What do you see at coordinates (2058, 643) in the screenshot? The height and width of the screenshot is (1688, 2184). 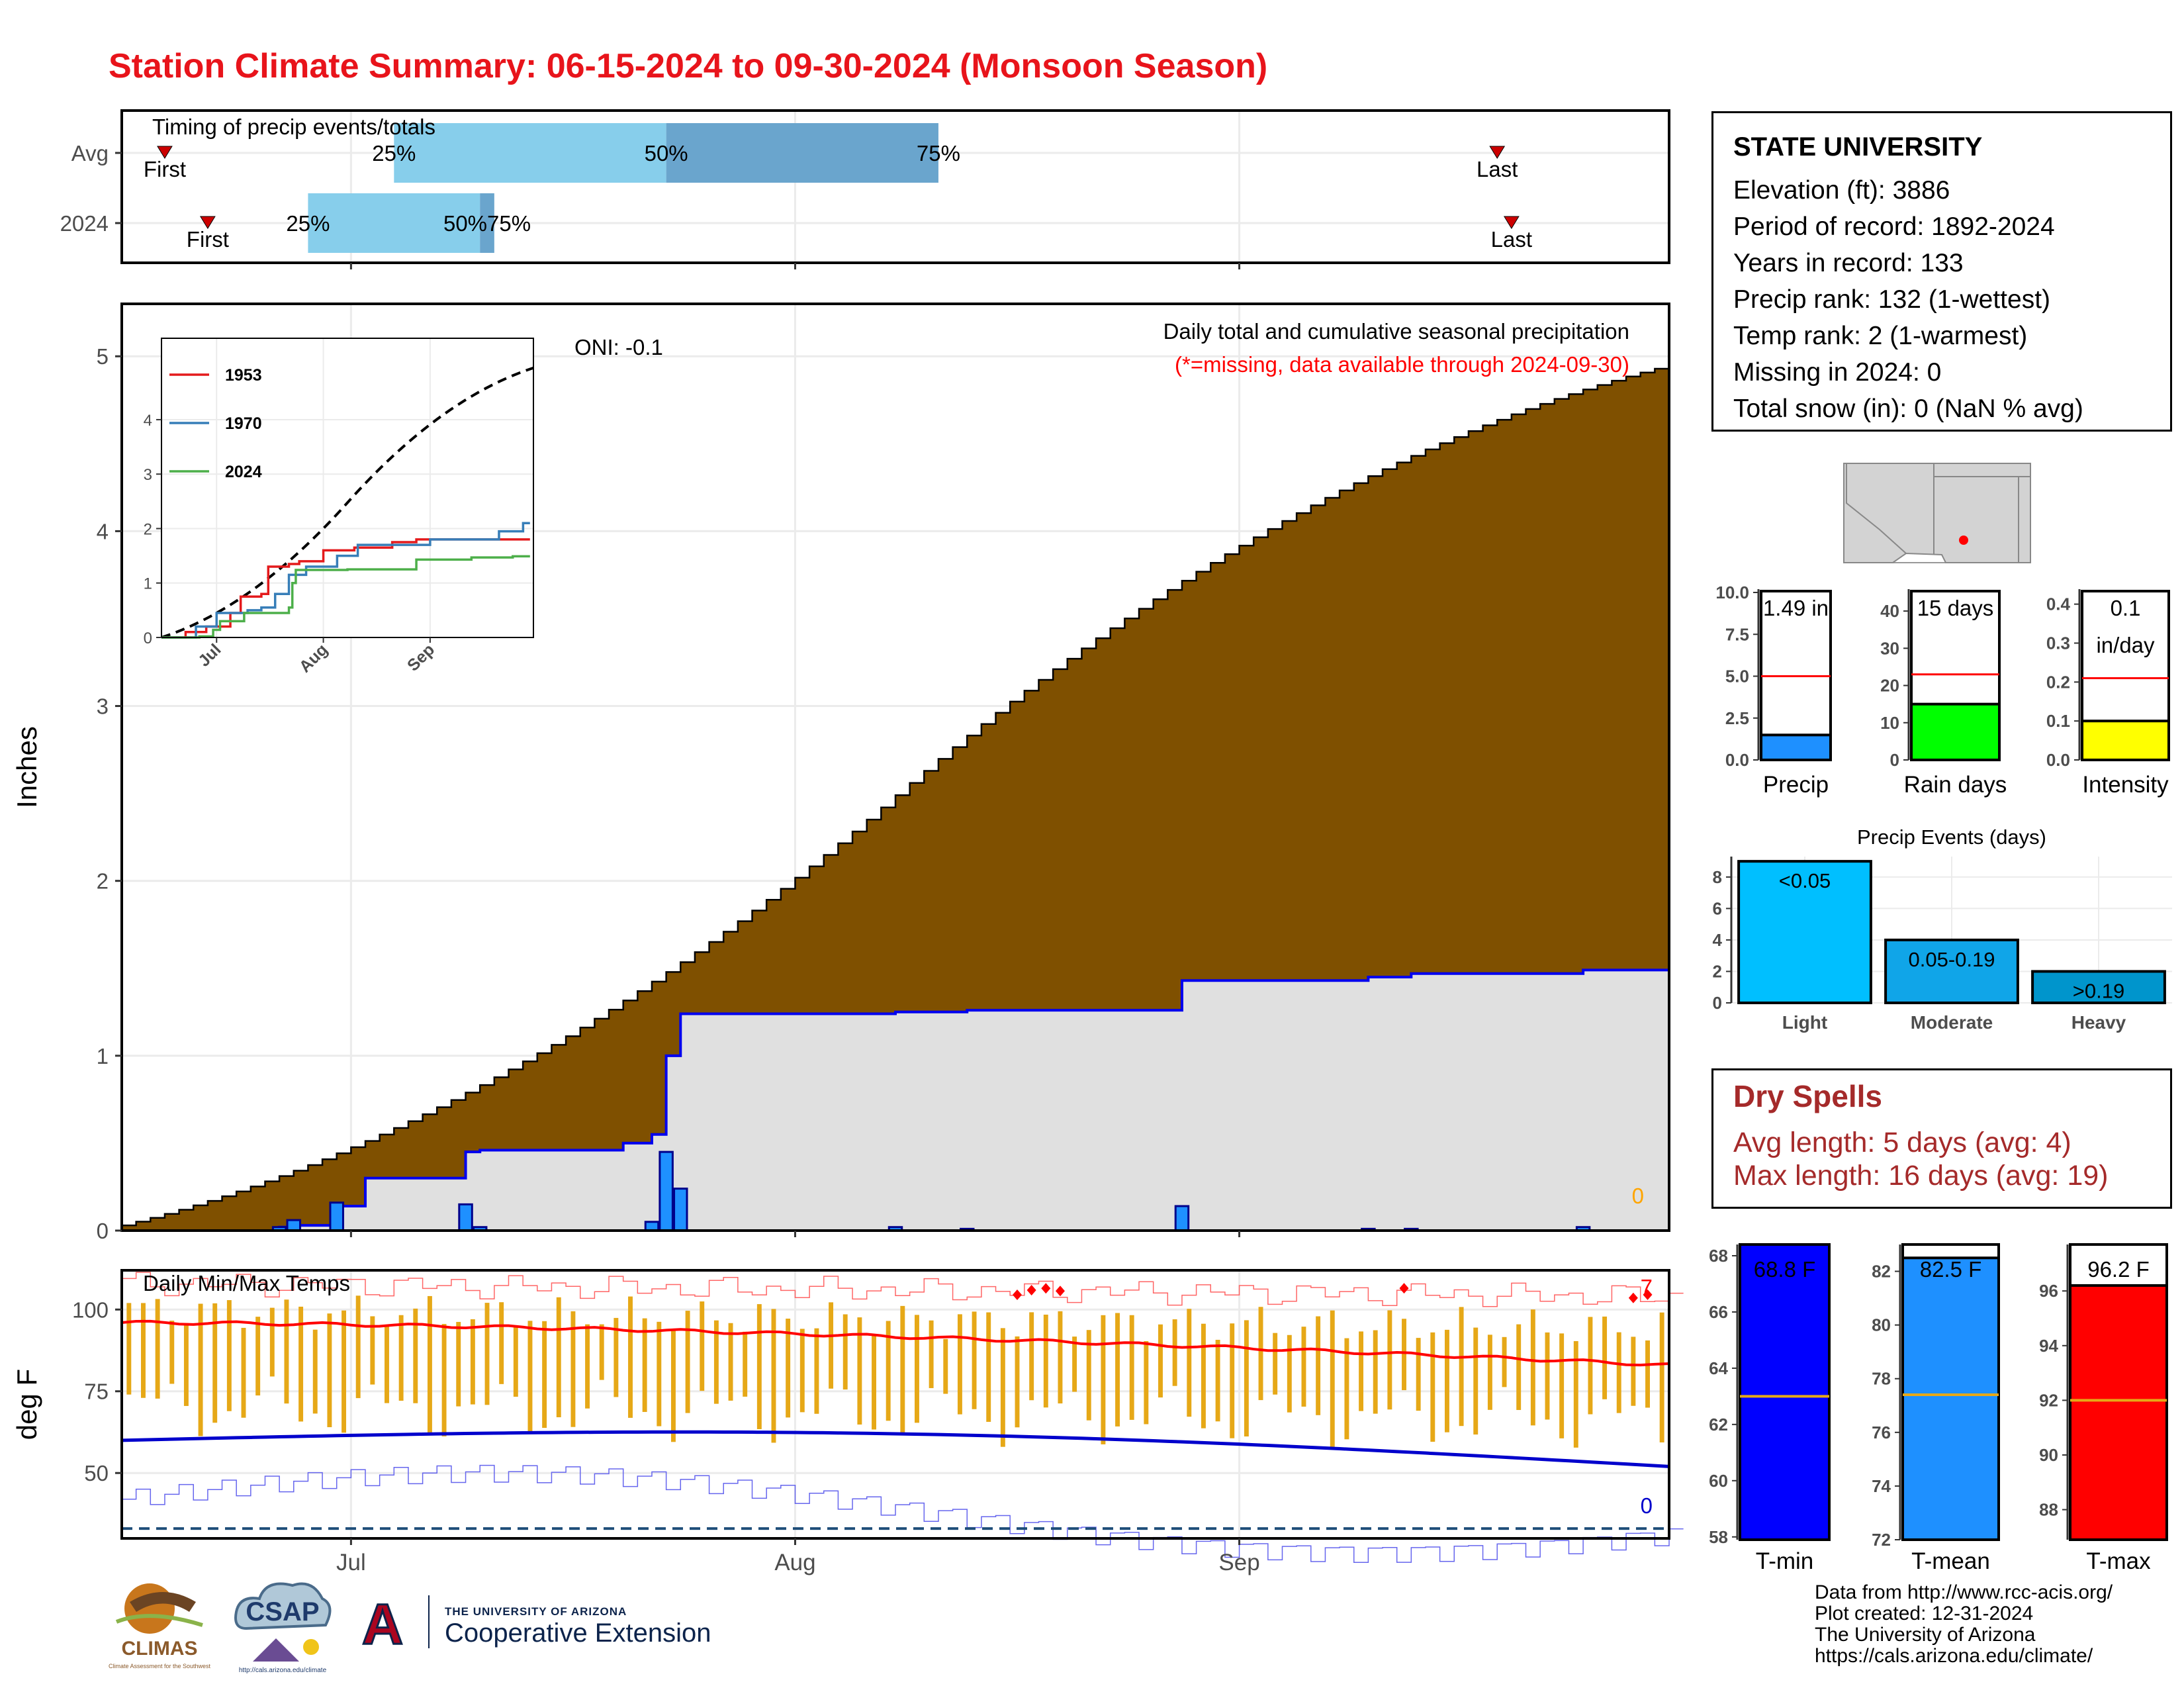 I see `summary-y-tick-label: 0.3` at bounding box center [2058, 643].